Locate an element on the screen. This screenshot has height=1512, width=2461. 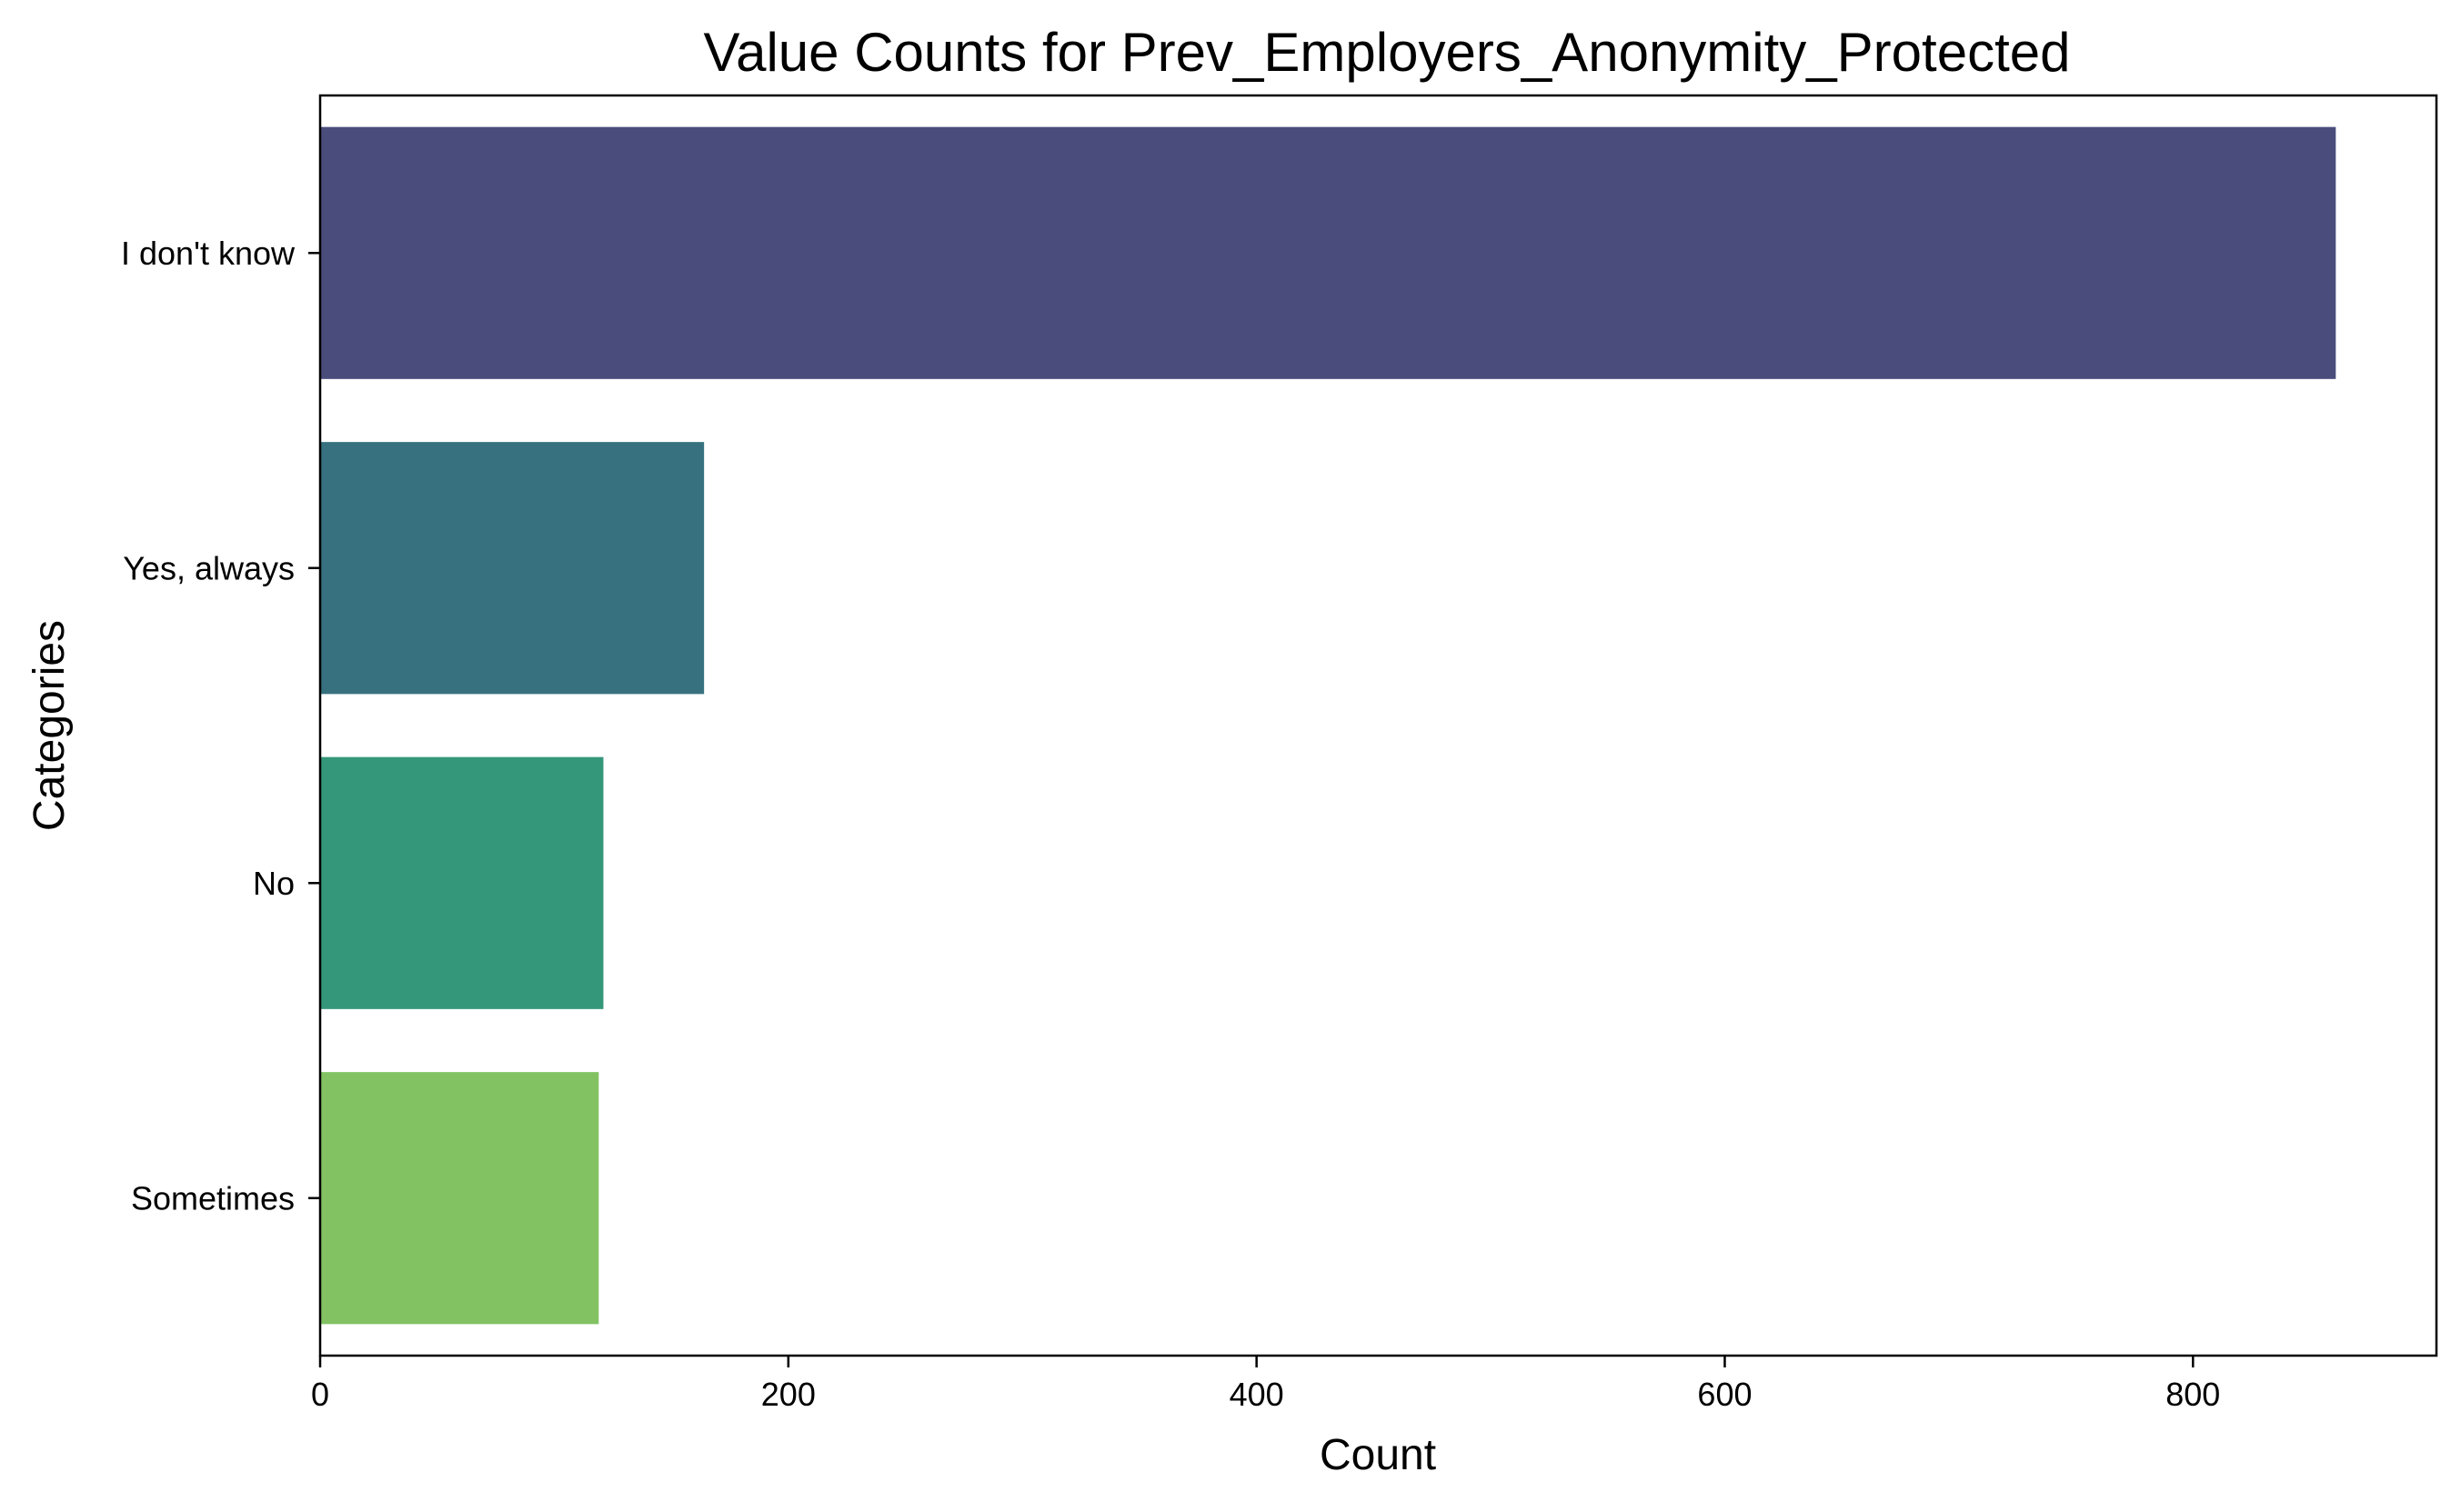
x-tick-label: 400 is located at coordinates (1257, 1394).